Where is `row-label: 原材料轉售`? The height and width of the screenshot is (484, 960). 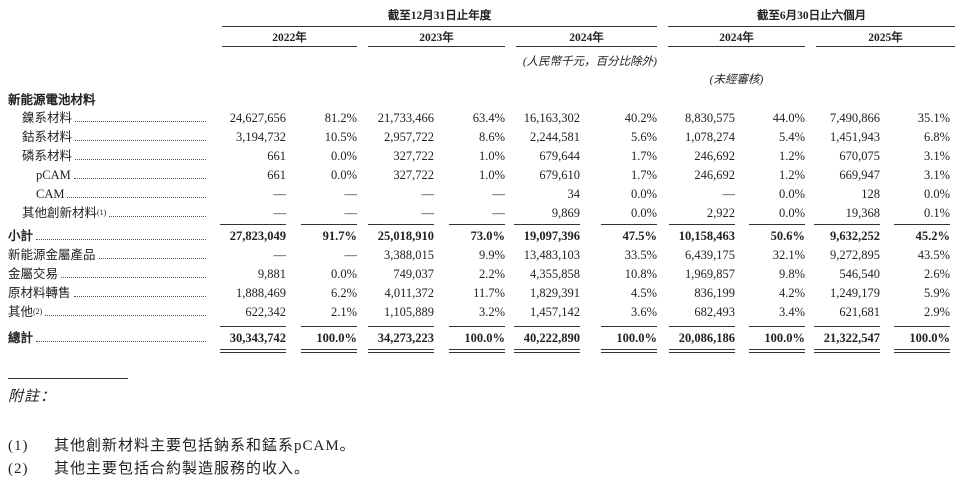 row-label: 原材料轉售 is located at coordinates (107, 293).